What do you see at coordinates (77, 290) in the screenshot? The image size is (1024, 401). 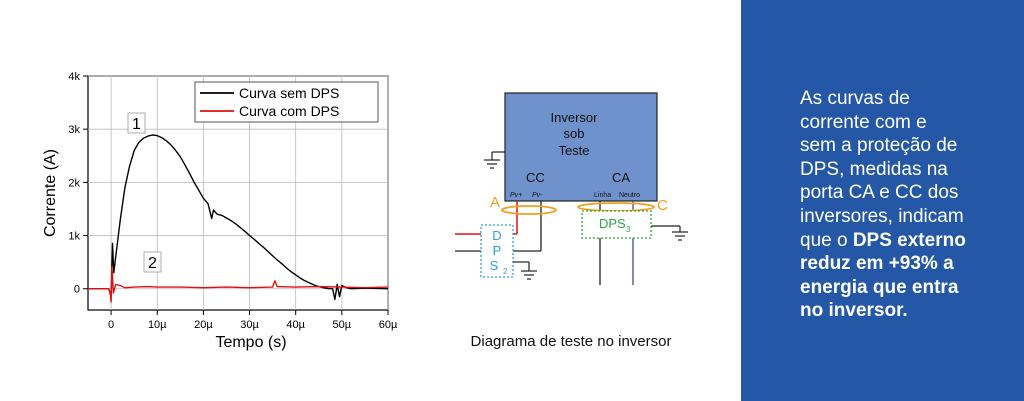 I see `y-tick-label: 0` at bounding box center [77, 290].